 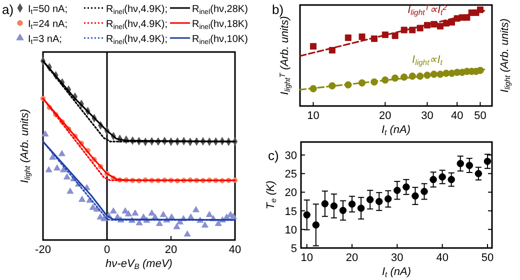 I want to click on legend-label: R$_{inel}$(hν,10K), so click(x=220, y=40).